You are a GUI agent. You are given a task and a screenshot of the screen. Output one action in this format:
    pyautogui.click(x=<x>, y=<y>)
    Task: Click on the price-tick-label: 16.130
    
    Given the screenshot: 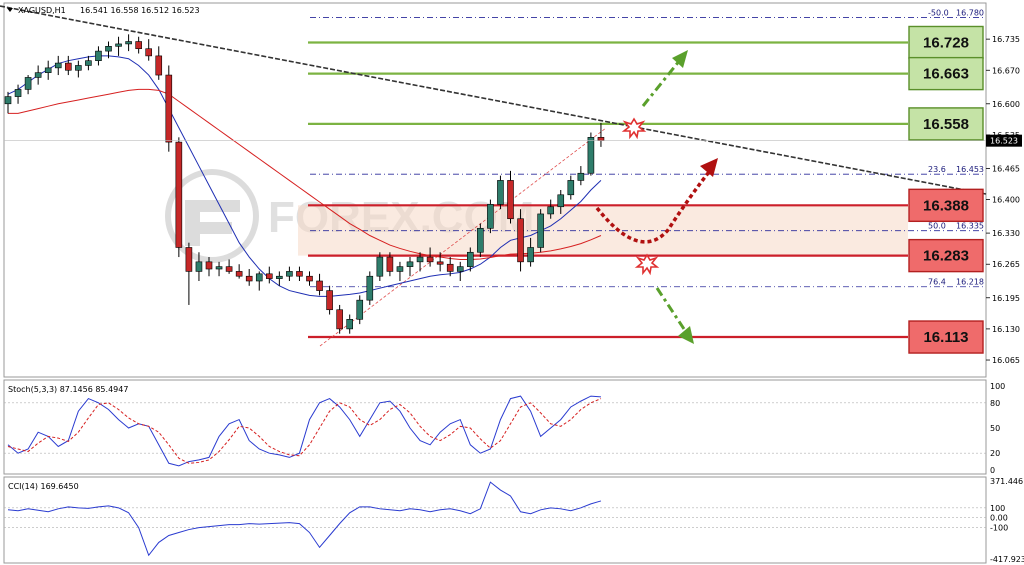 What is the action you would take?
    pyautogui.click(x=1006, y=329)
    